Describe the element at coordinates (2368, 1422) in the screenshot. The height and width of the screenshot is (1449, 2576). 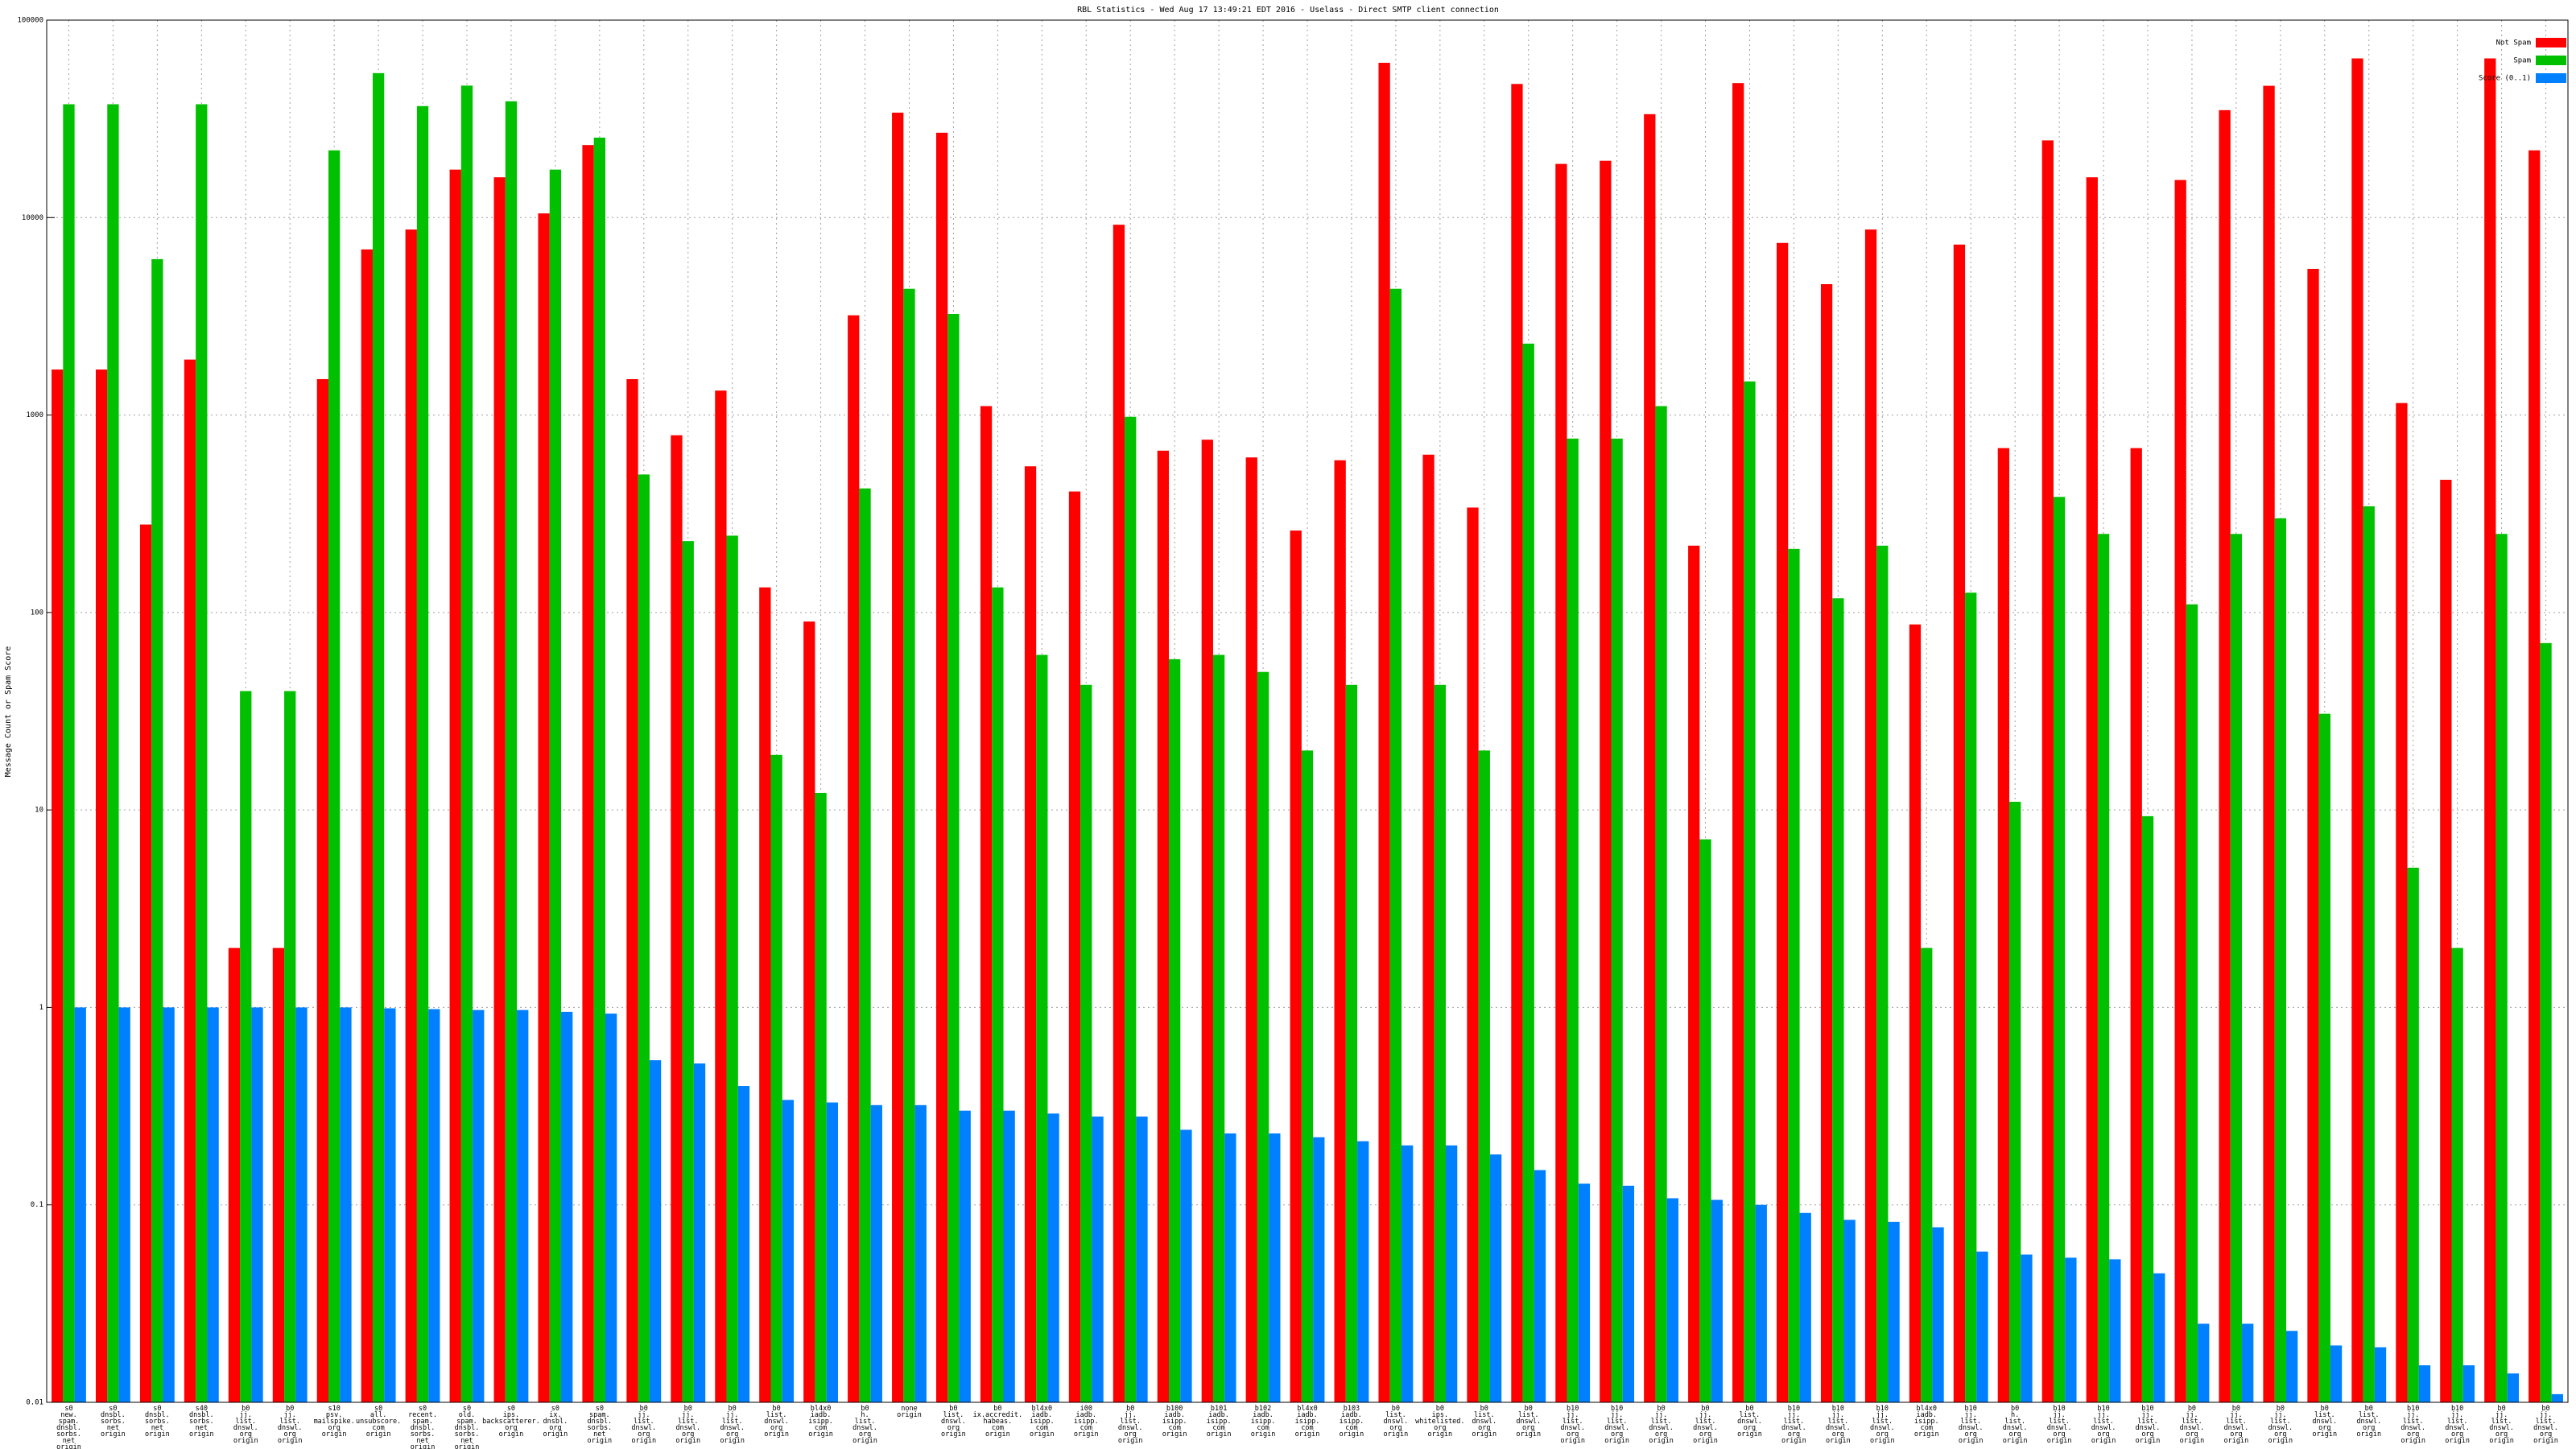
I see `x-tick-label: b0 list. dnswl. org origin` at that location.